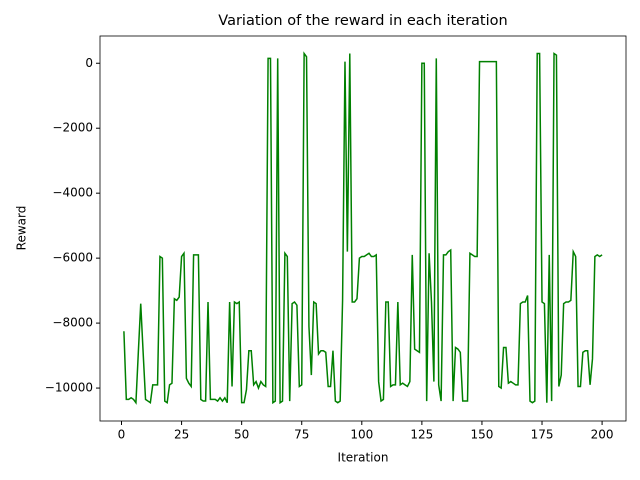 The height and width of the screenshot is (480, 640). I want to click on x-tick-label: 25, so click(181, 435).